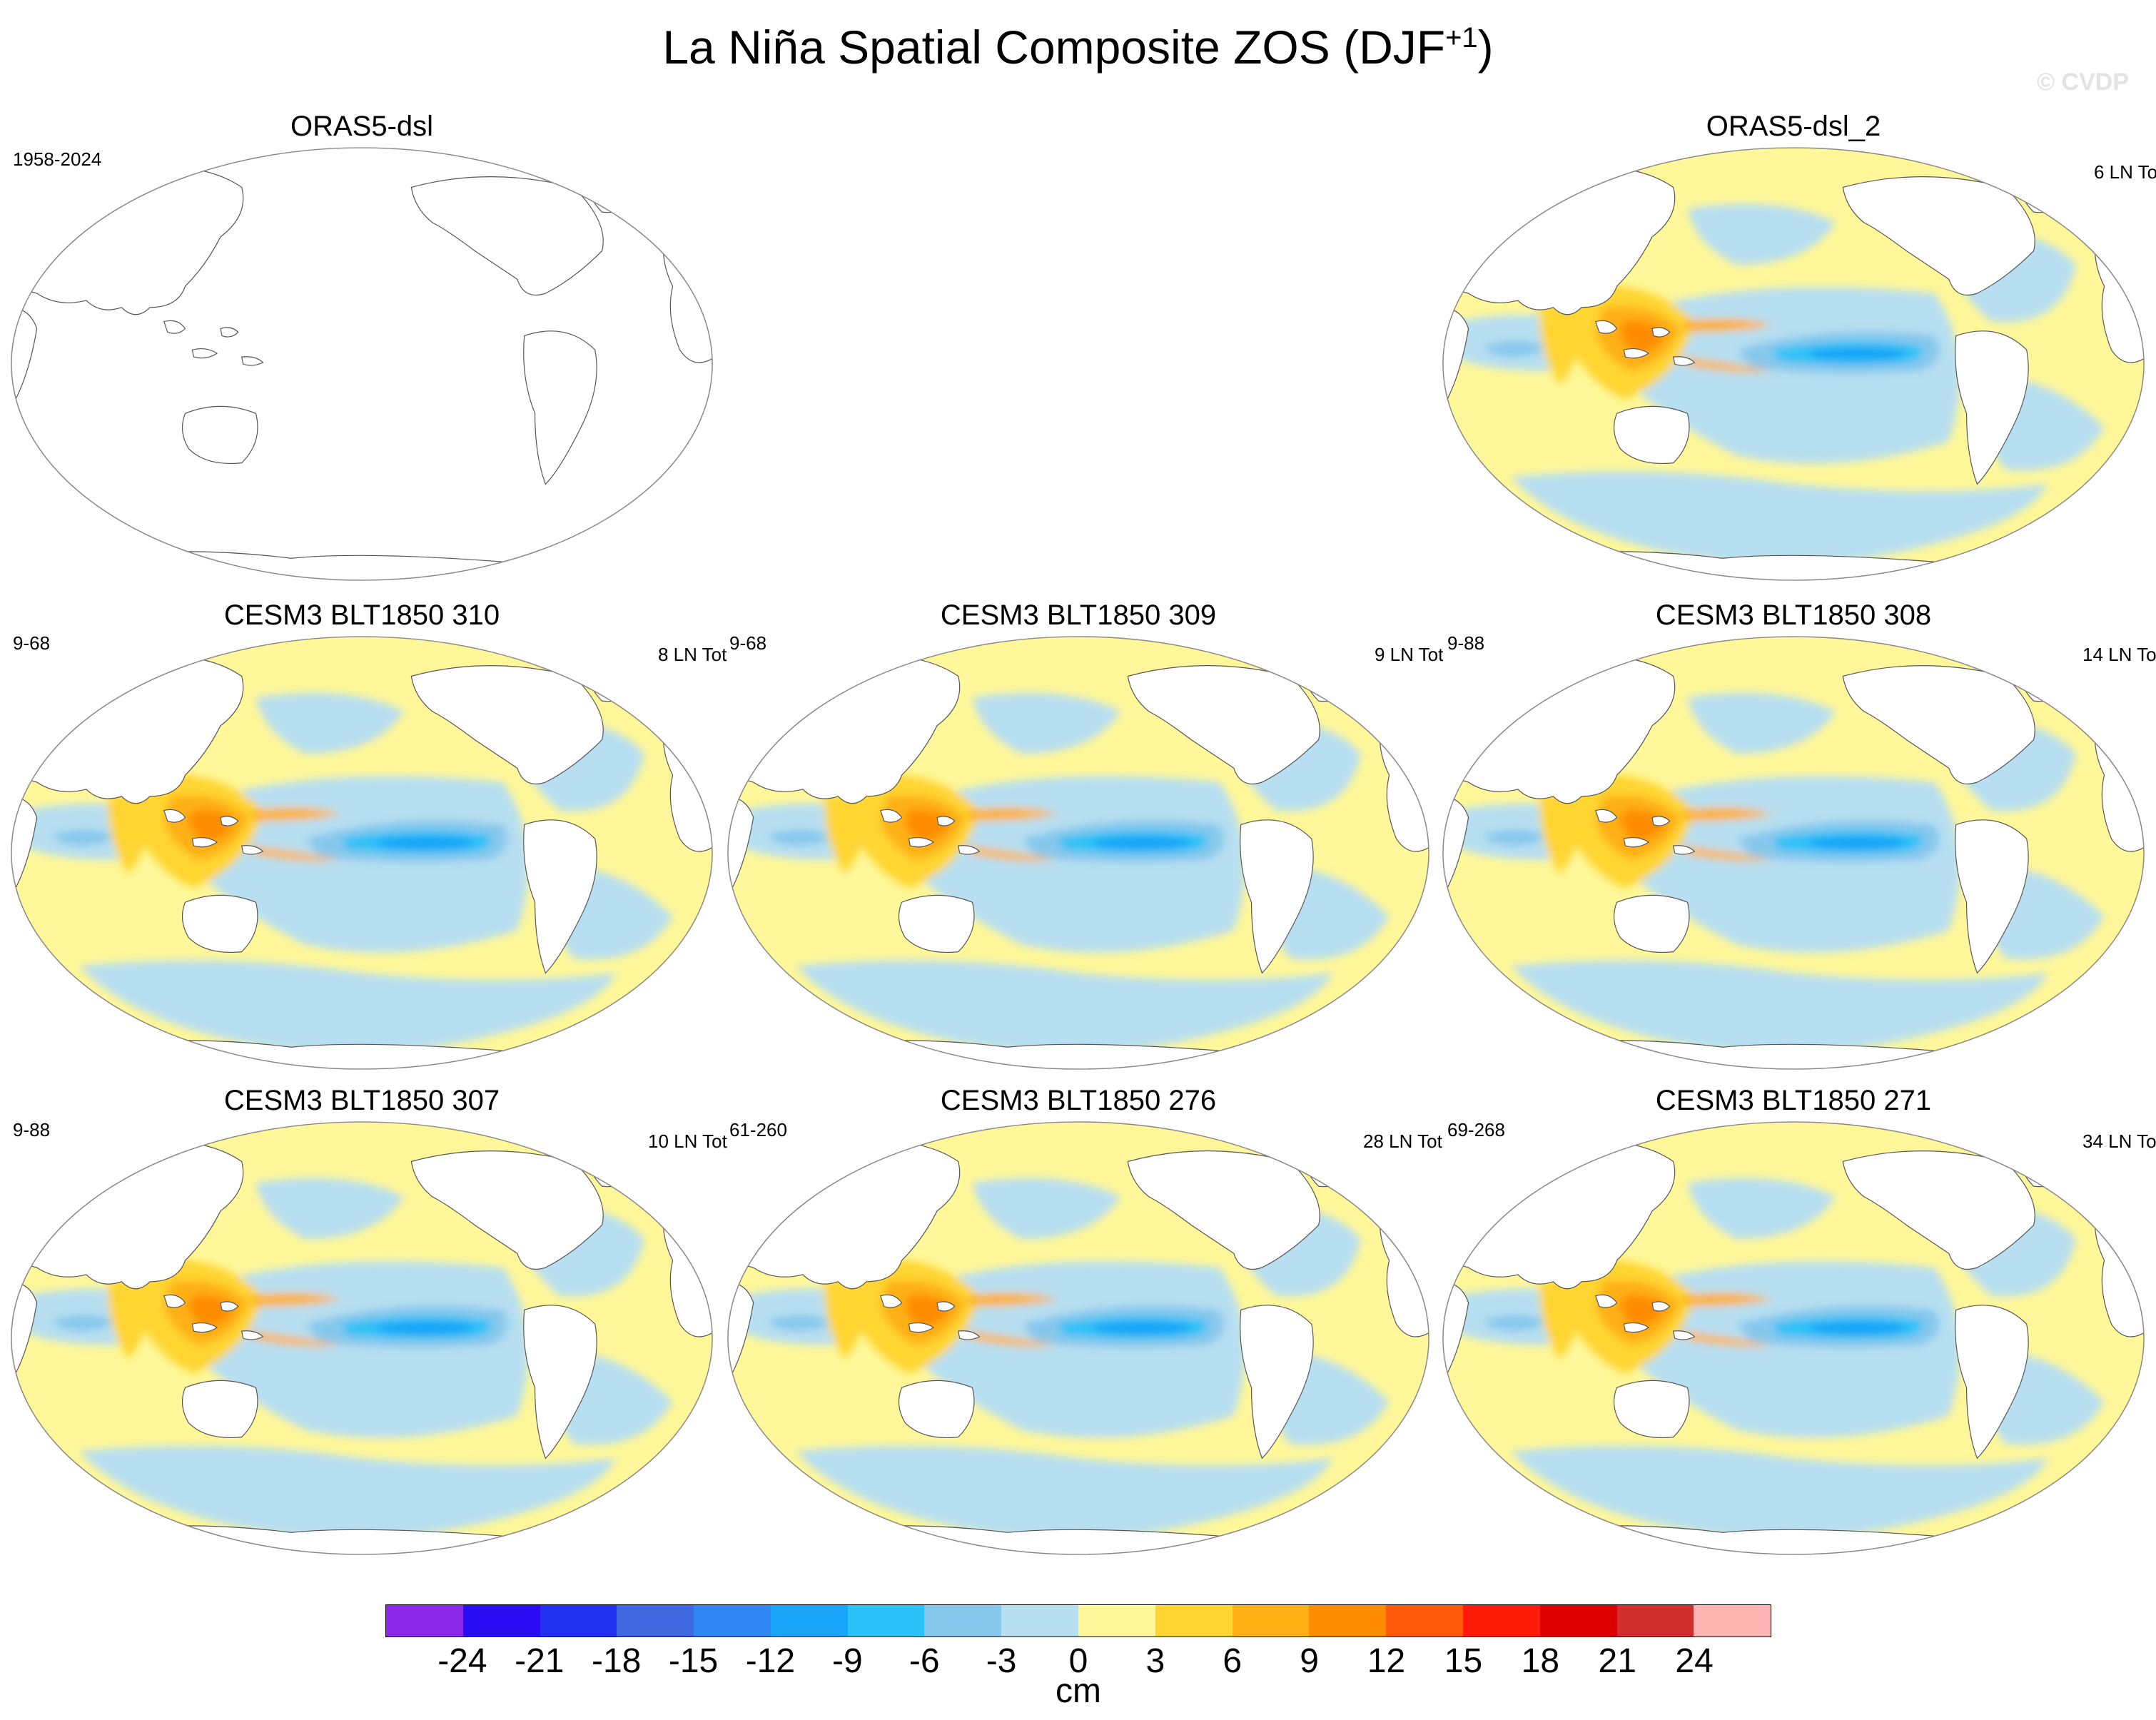  What do you see at coordinates (2119, 655) in the screenshot?
I see `panel-right-note: 14 LN Tot` at bounding box center [2119, 655].